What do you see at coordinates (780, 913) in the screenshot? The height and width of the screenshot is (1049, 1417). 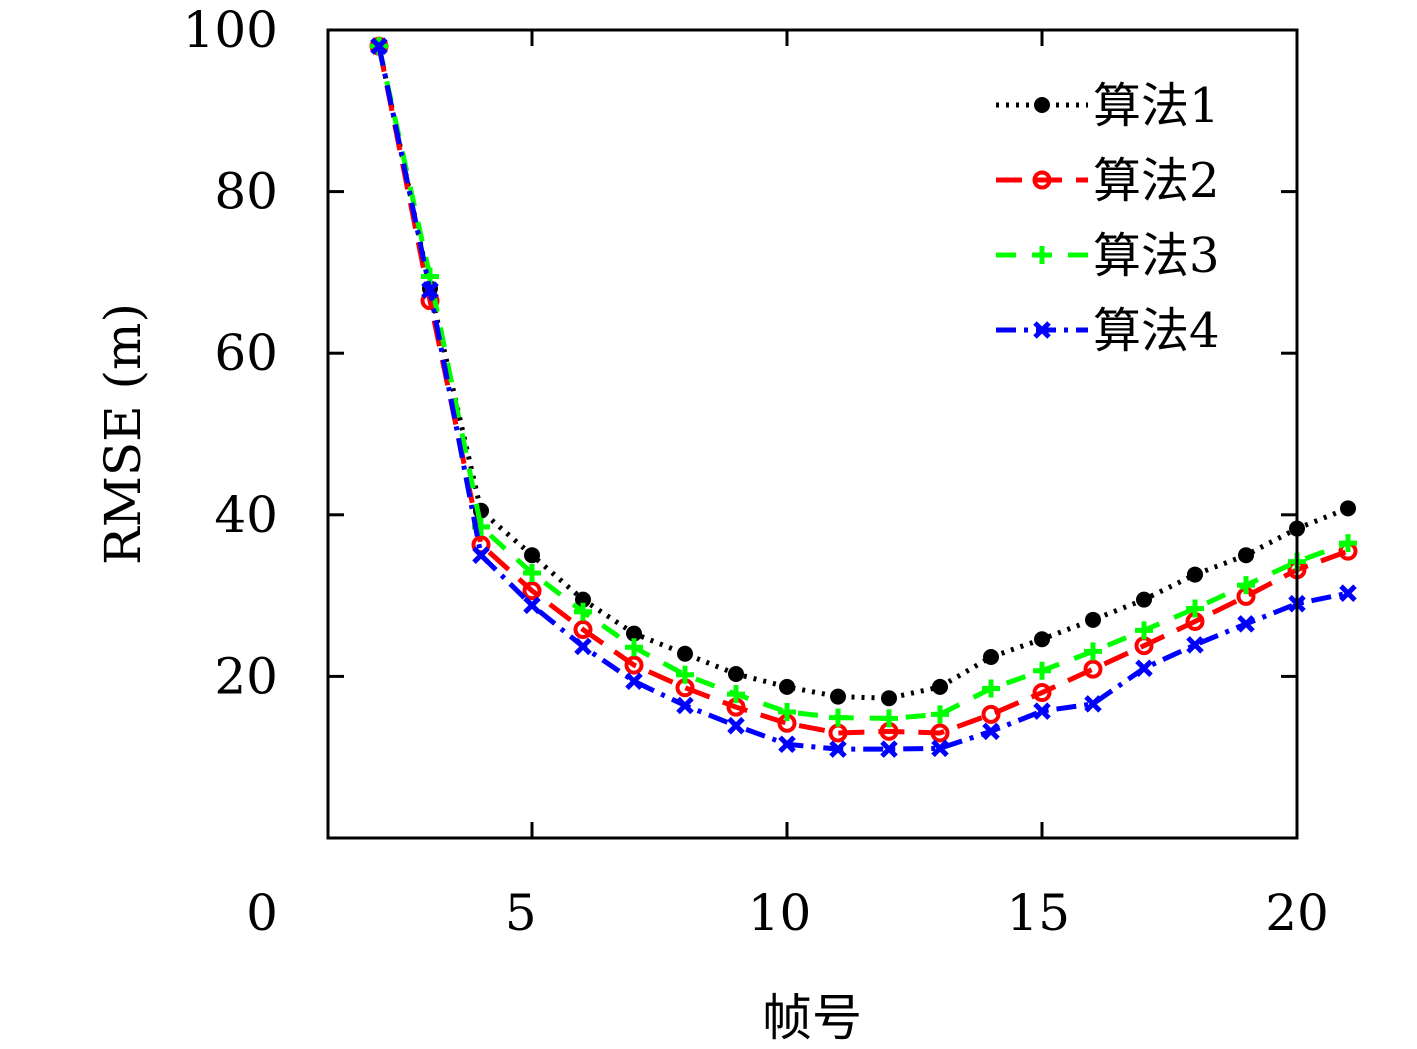 I see `x-tick-label: 10` at bounding box center [780, 913].